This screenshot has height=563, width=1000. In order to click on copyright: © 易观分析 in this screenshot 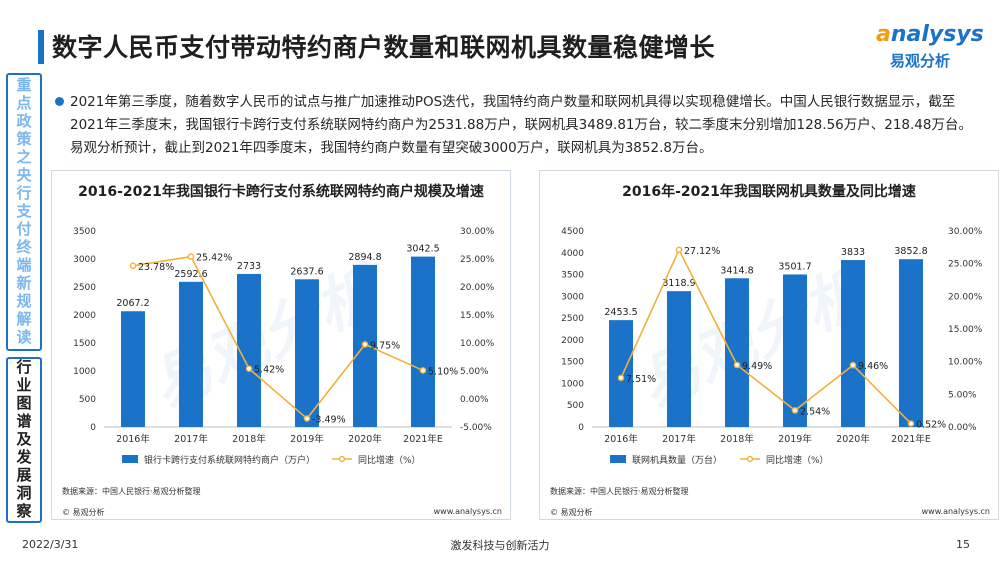, I will do `click(571, 512)`.